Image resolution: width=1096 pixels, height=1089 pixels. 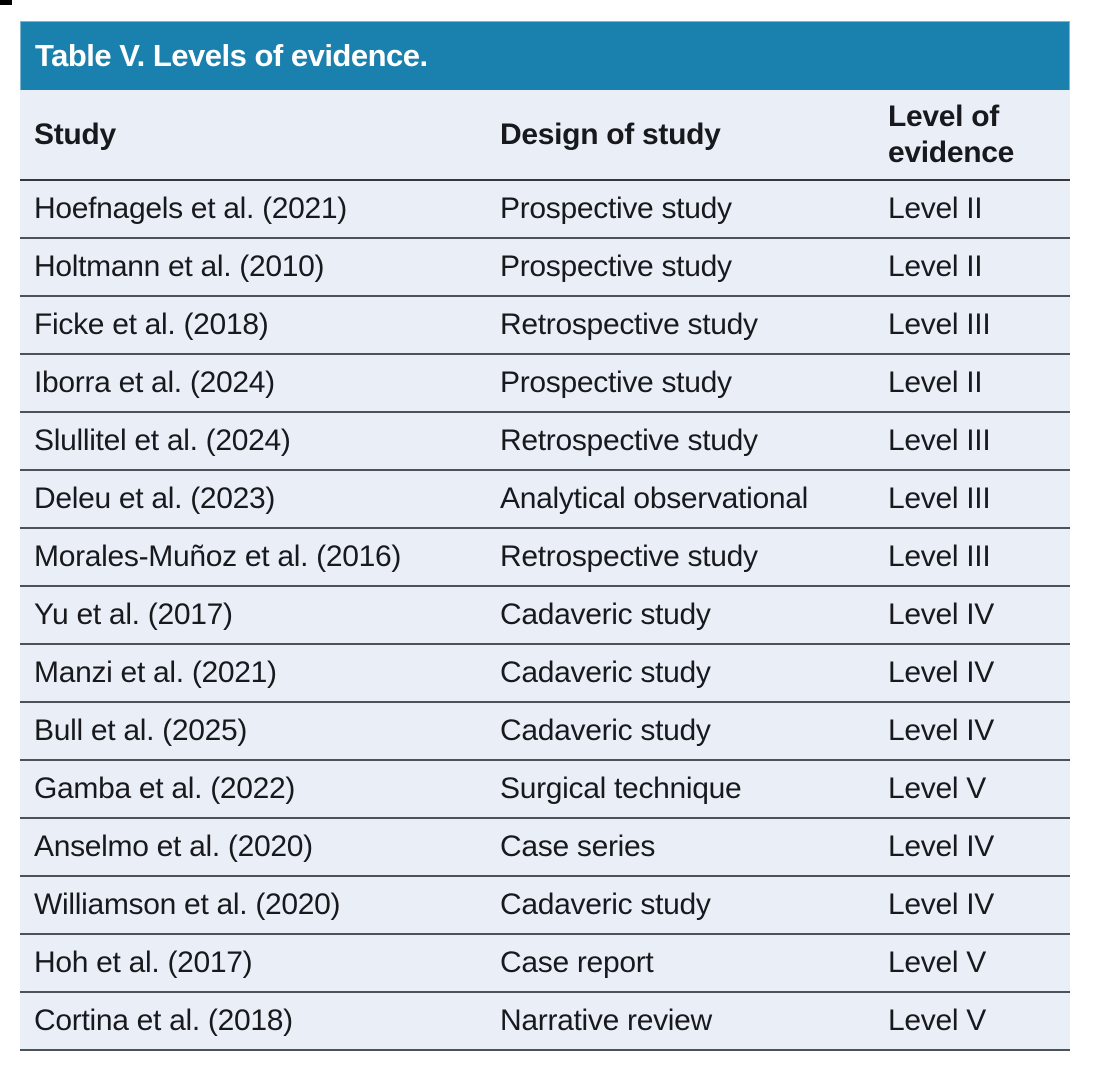 What do you see at coordinates (545, 55) in the screenshot?
I see `table-title-bar: Table V. Levels of evidence.` at bounding box center [545, 55].